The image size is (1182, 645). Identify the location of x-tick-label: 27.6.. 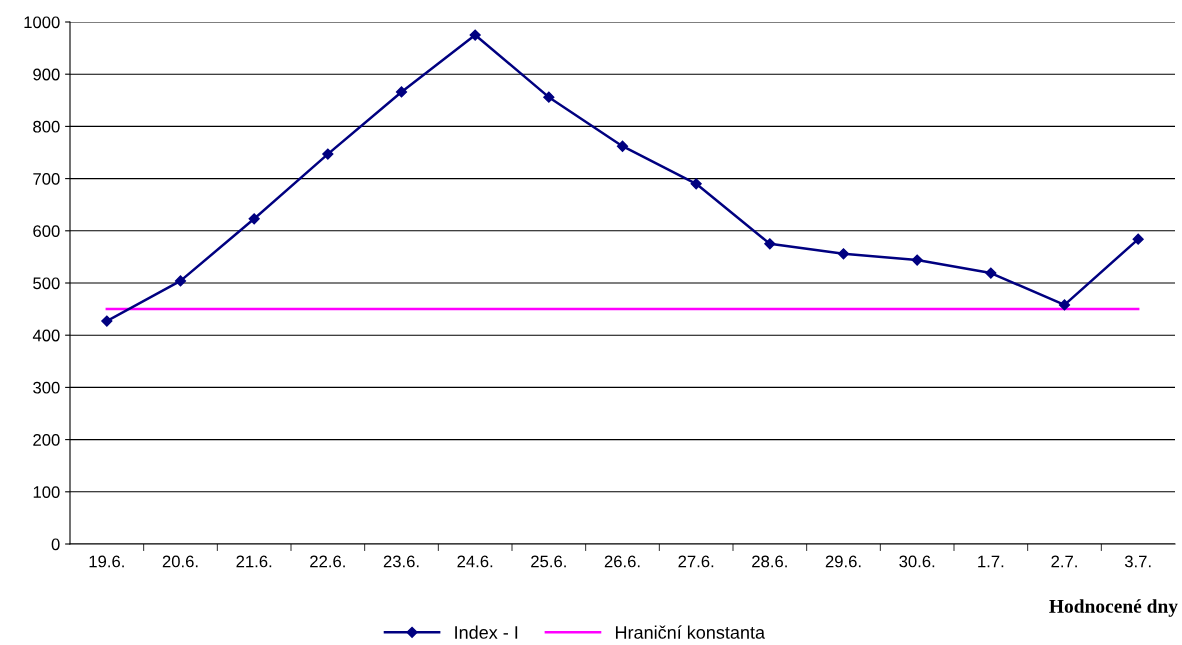
(696, 561).